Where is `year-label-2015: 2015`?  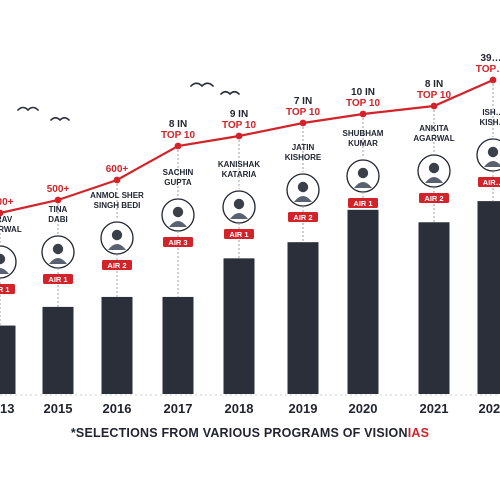 year-label-2015: 2015 is located at coordinates (58, 408).